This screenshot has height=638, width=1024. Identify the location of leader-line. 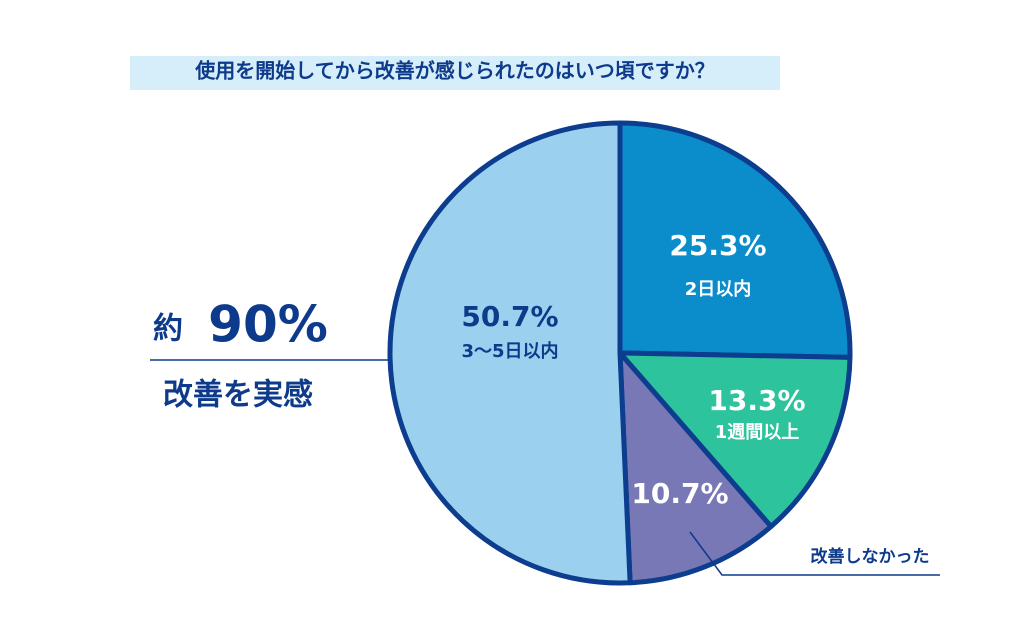
(814, 553).